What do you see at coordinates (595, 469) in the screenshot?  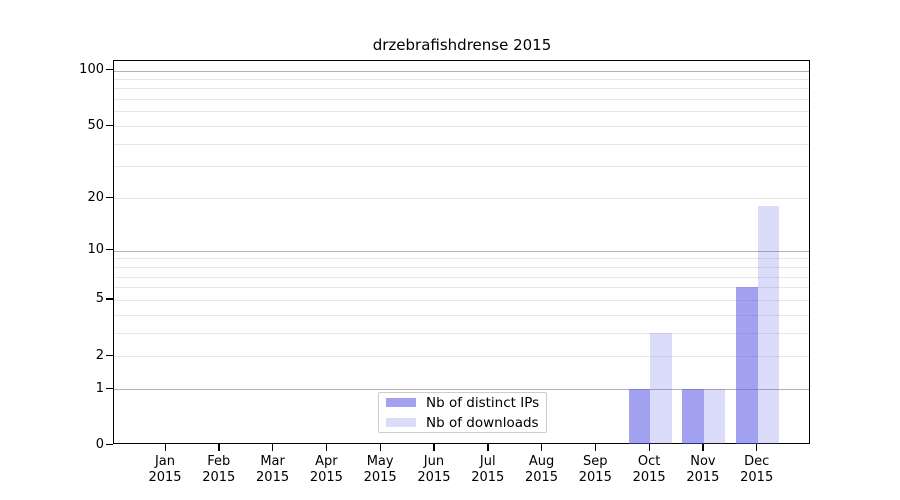 I see `x-tick-label: Sep 2015` at bounding box center [595, 469].